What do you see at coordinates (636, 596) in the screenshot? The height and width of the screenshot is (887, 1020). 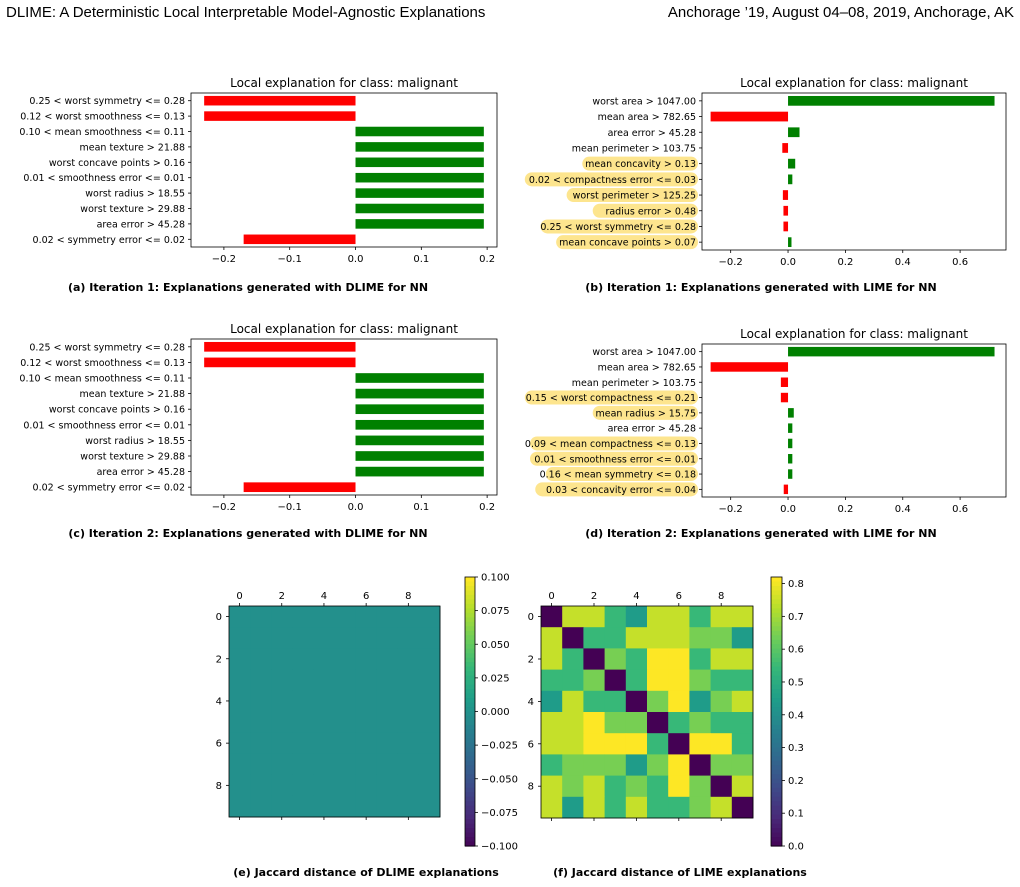 I see `x-tick-label: 4` at bounding box center [636, 596].